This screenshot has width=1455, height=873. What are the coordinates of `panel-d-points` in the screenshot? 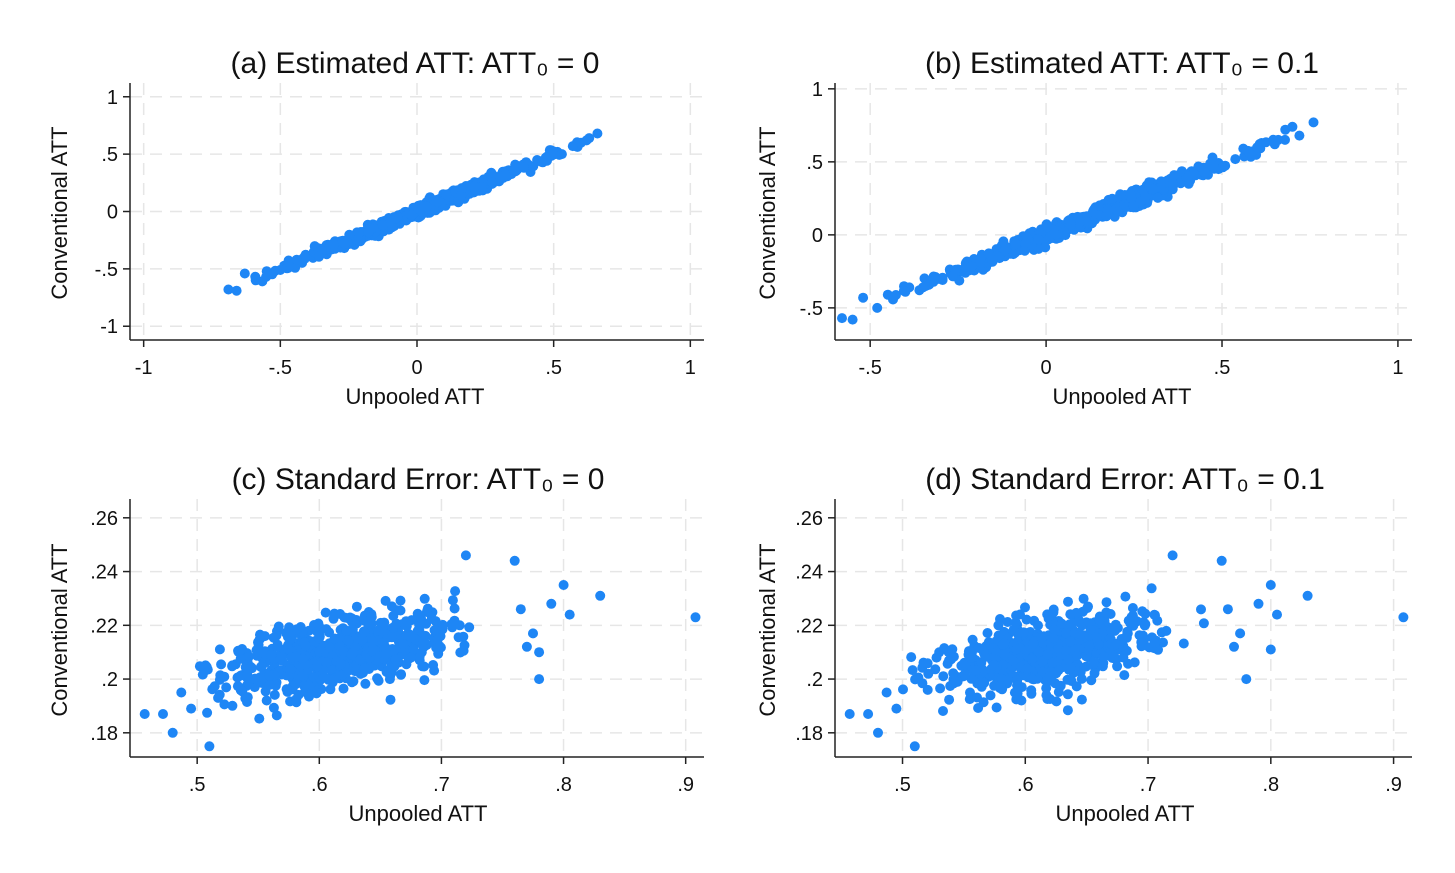 It's located at (1126, 651).